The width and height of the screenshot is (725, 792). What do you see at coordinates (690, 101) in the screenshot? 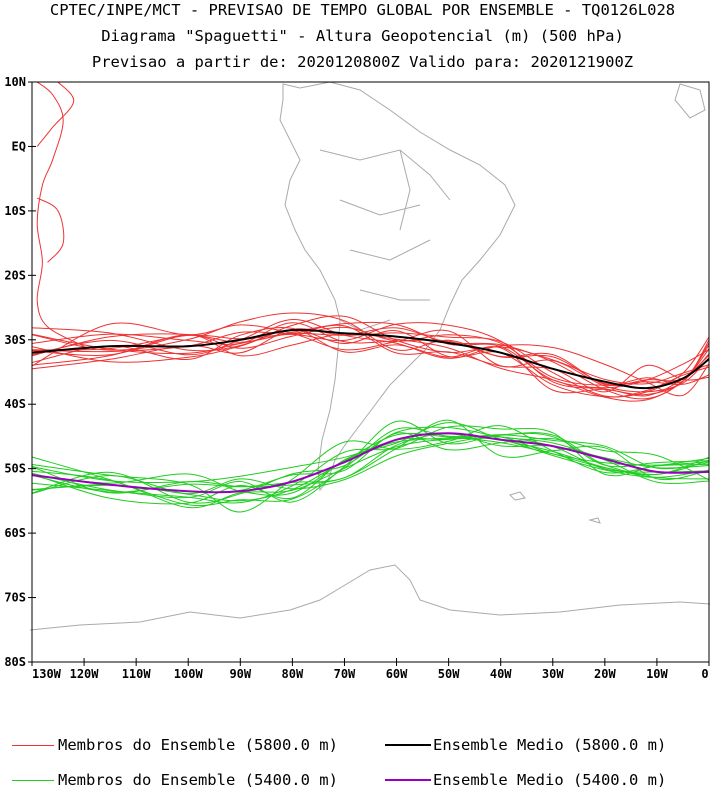
I see `africa-coast-fragment` at bounding box center [690, 101].